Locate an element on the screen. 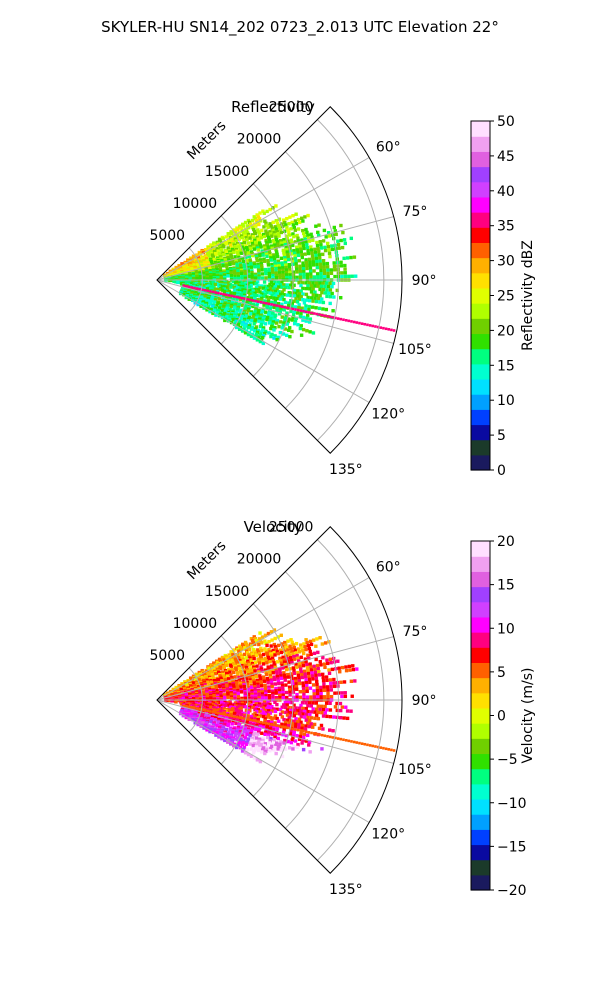  radial-tick-label: 15000 is located at coordinates (227, 172).